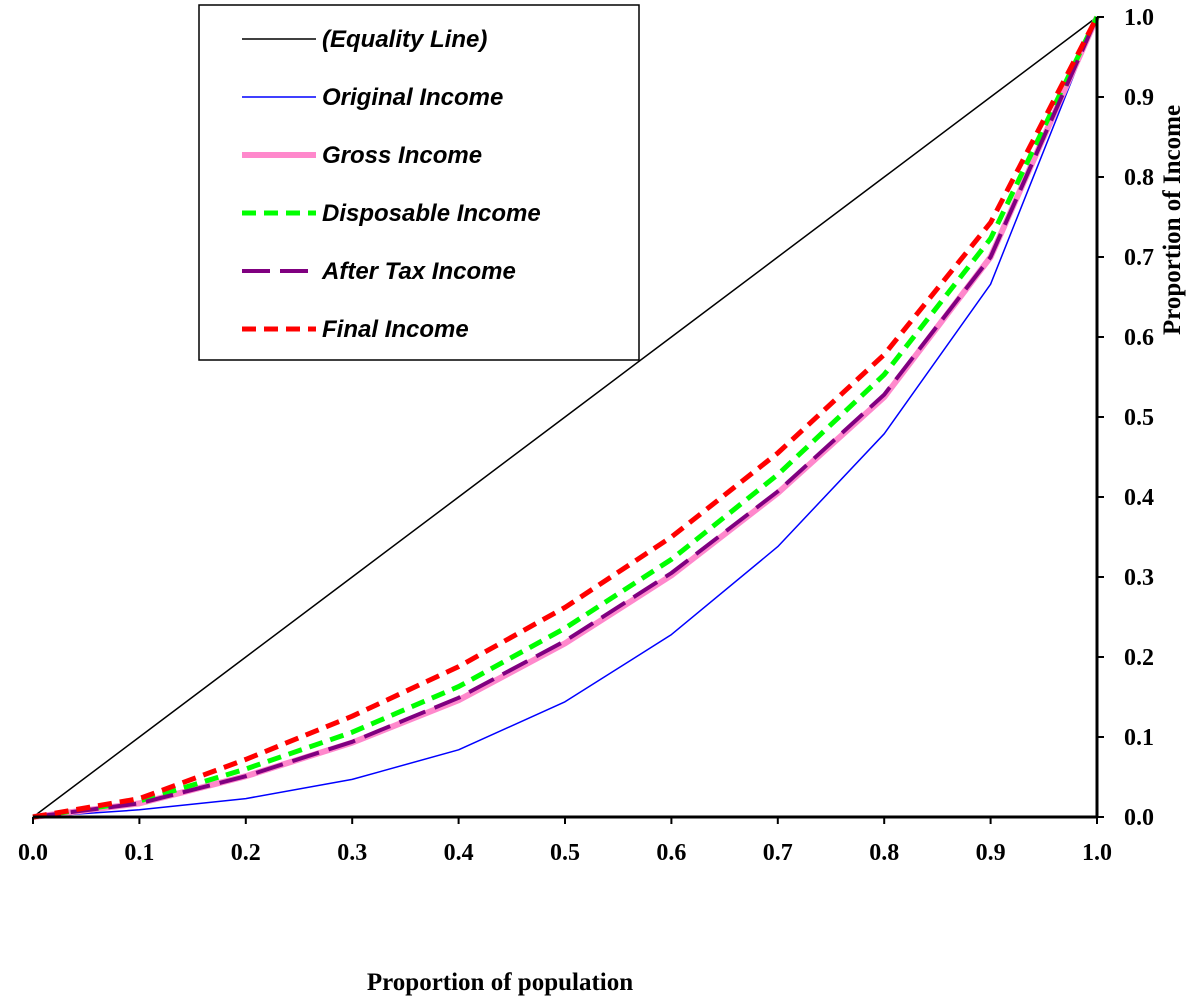 The image size is (1192, 1006). I want to click on y-tick-label: 0.6, so click(1139, 338).